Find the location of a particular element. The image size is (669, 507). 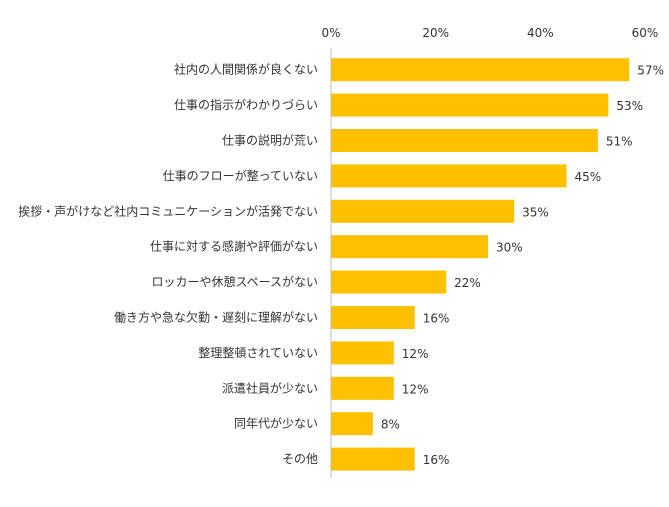

category-label: 仕事のフローが整っていない is located at coordinates (240, 175).